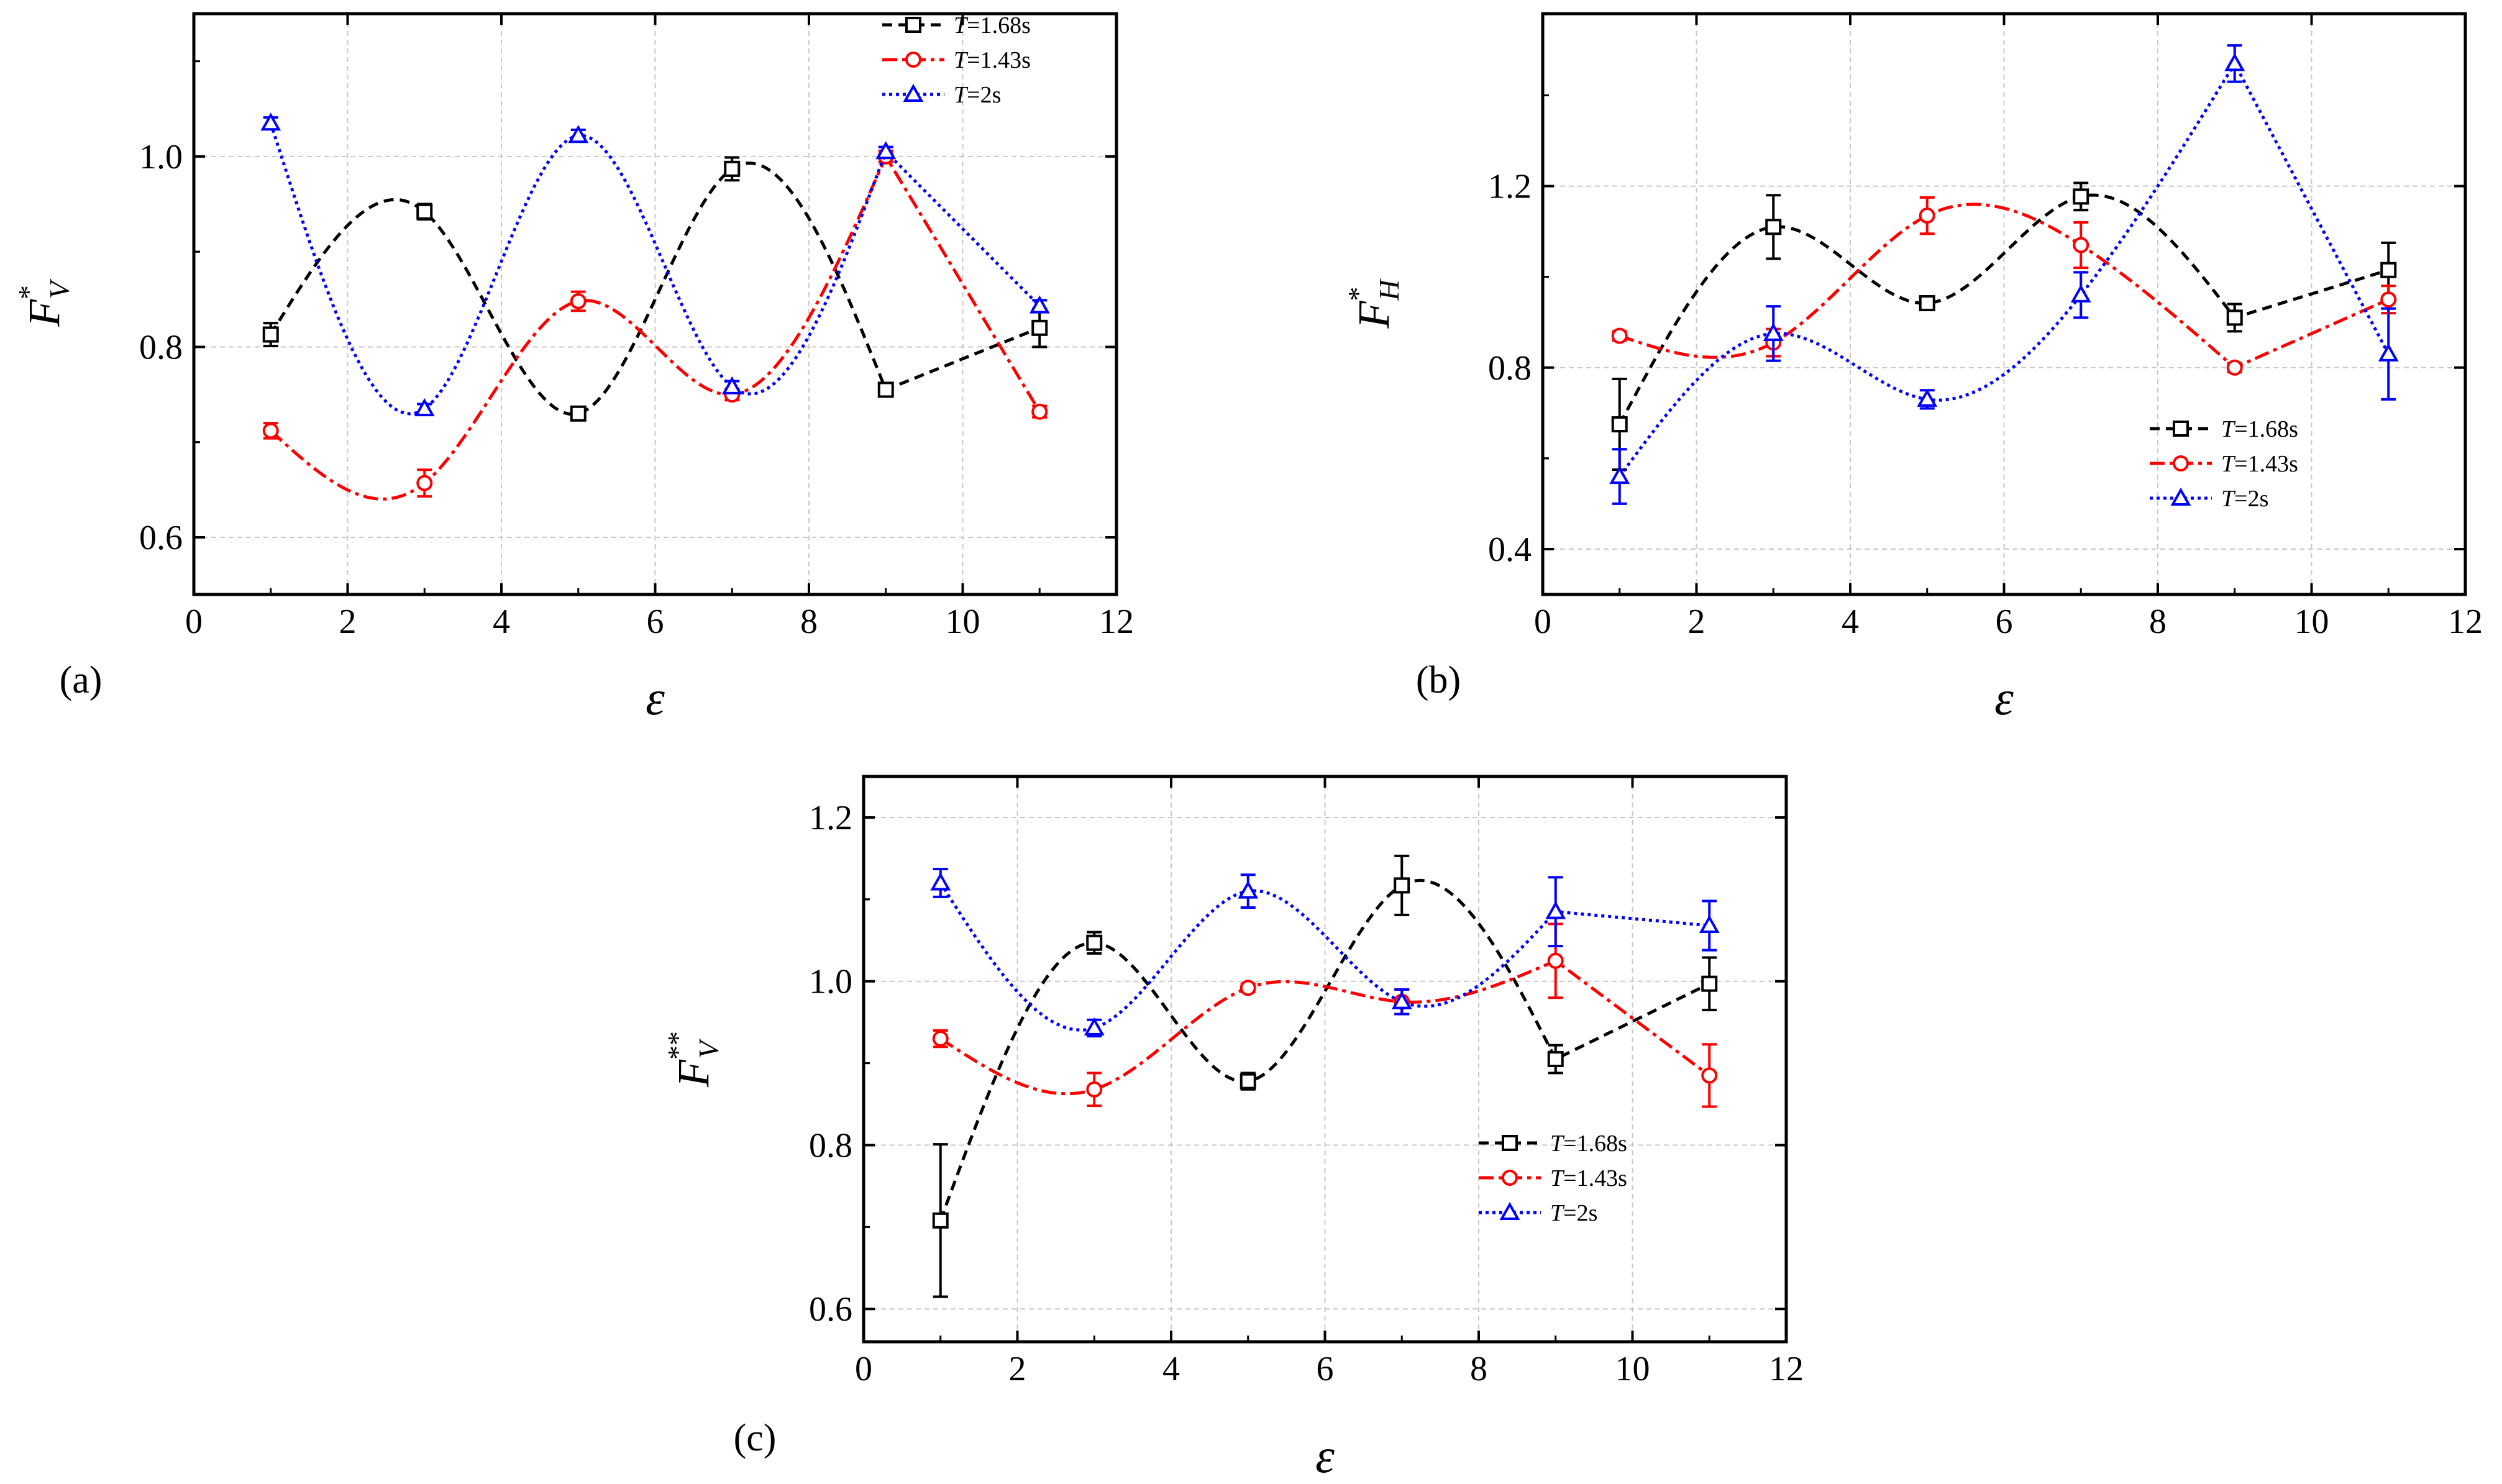 Image resolution: width=2502 pixels, height=1484 pixels. I want to click on y-axis-title: F*H, so click(1373, 303).